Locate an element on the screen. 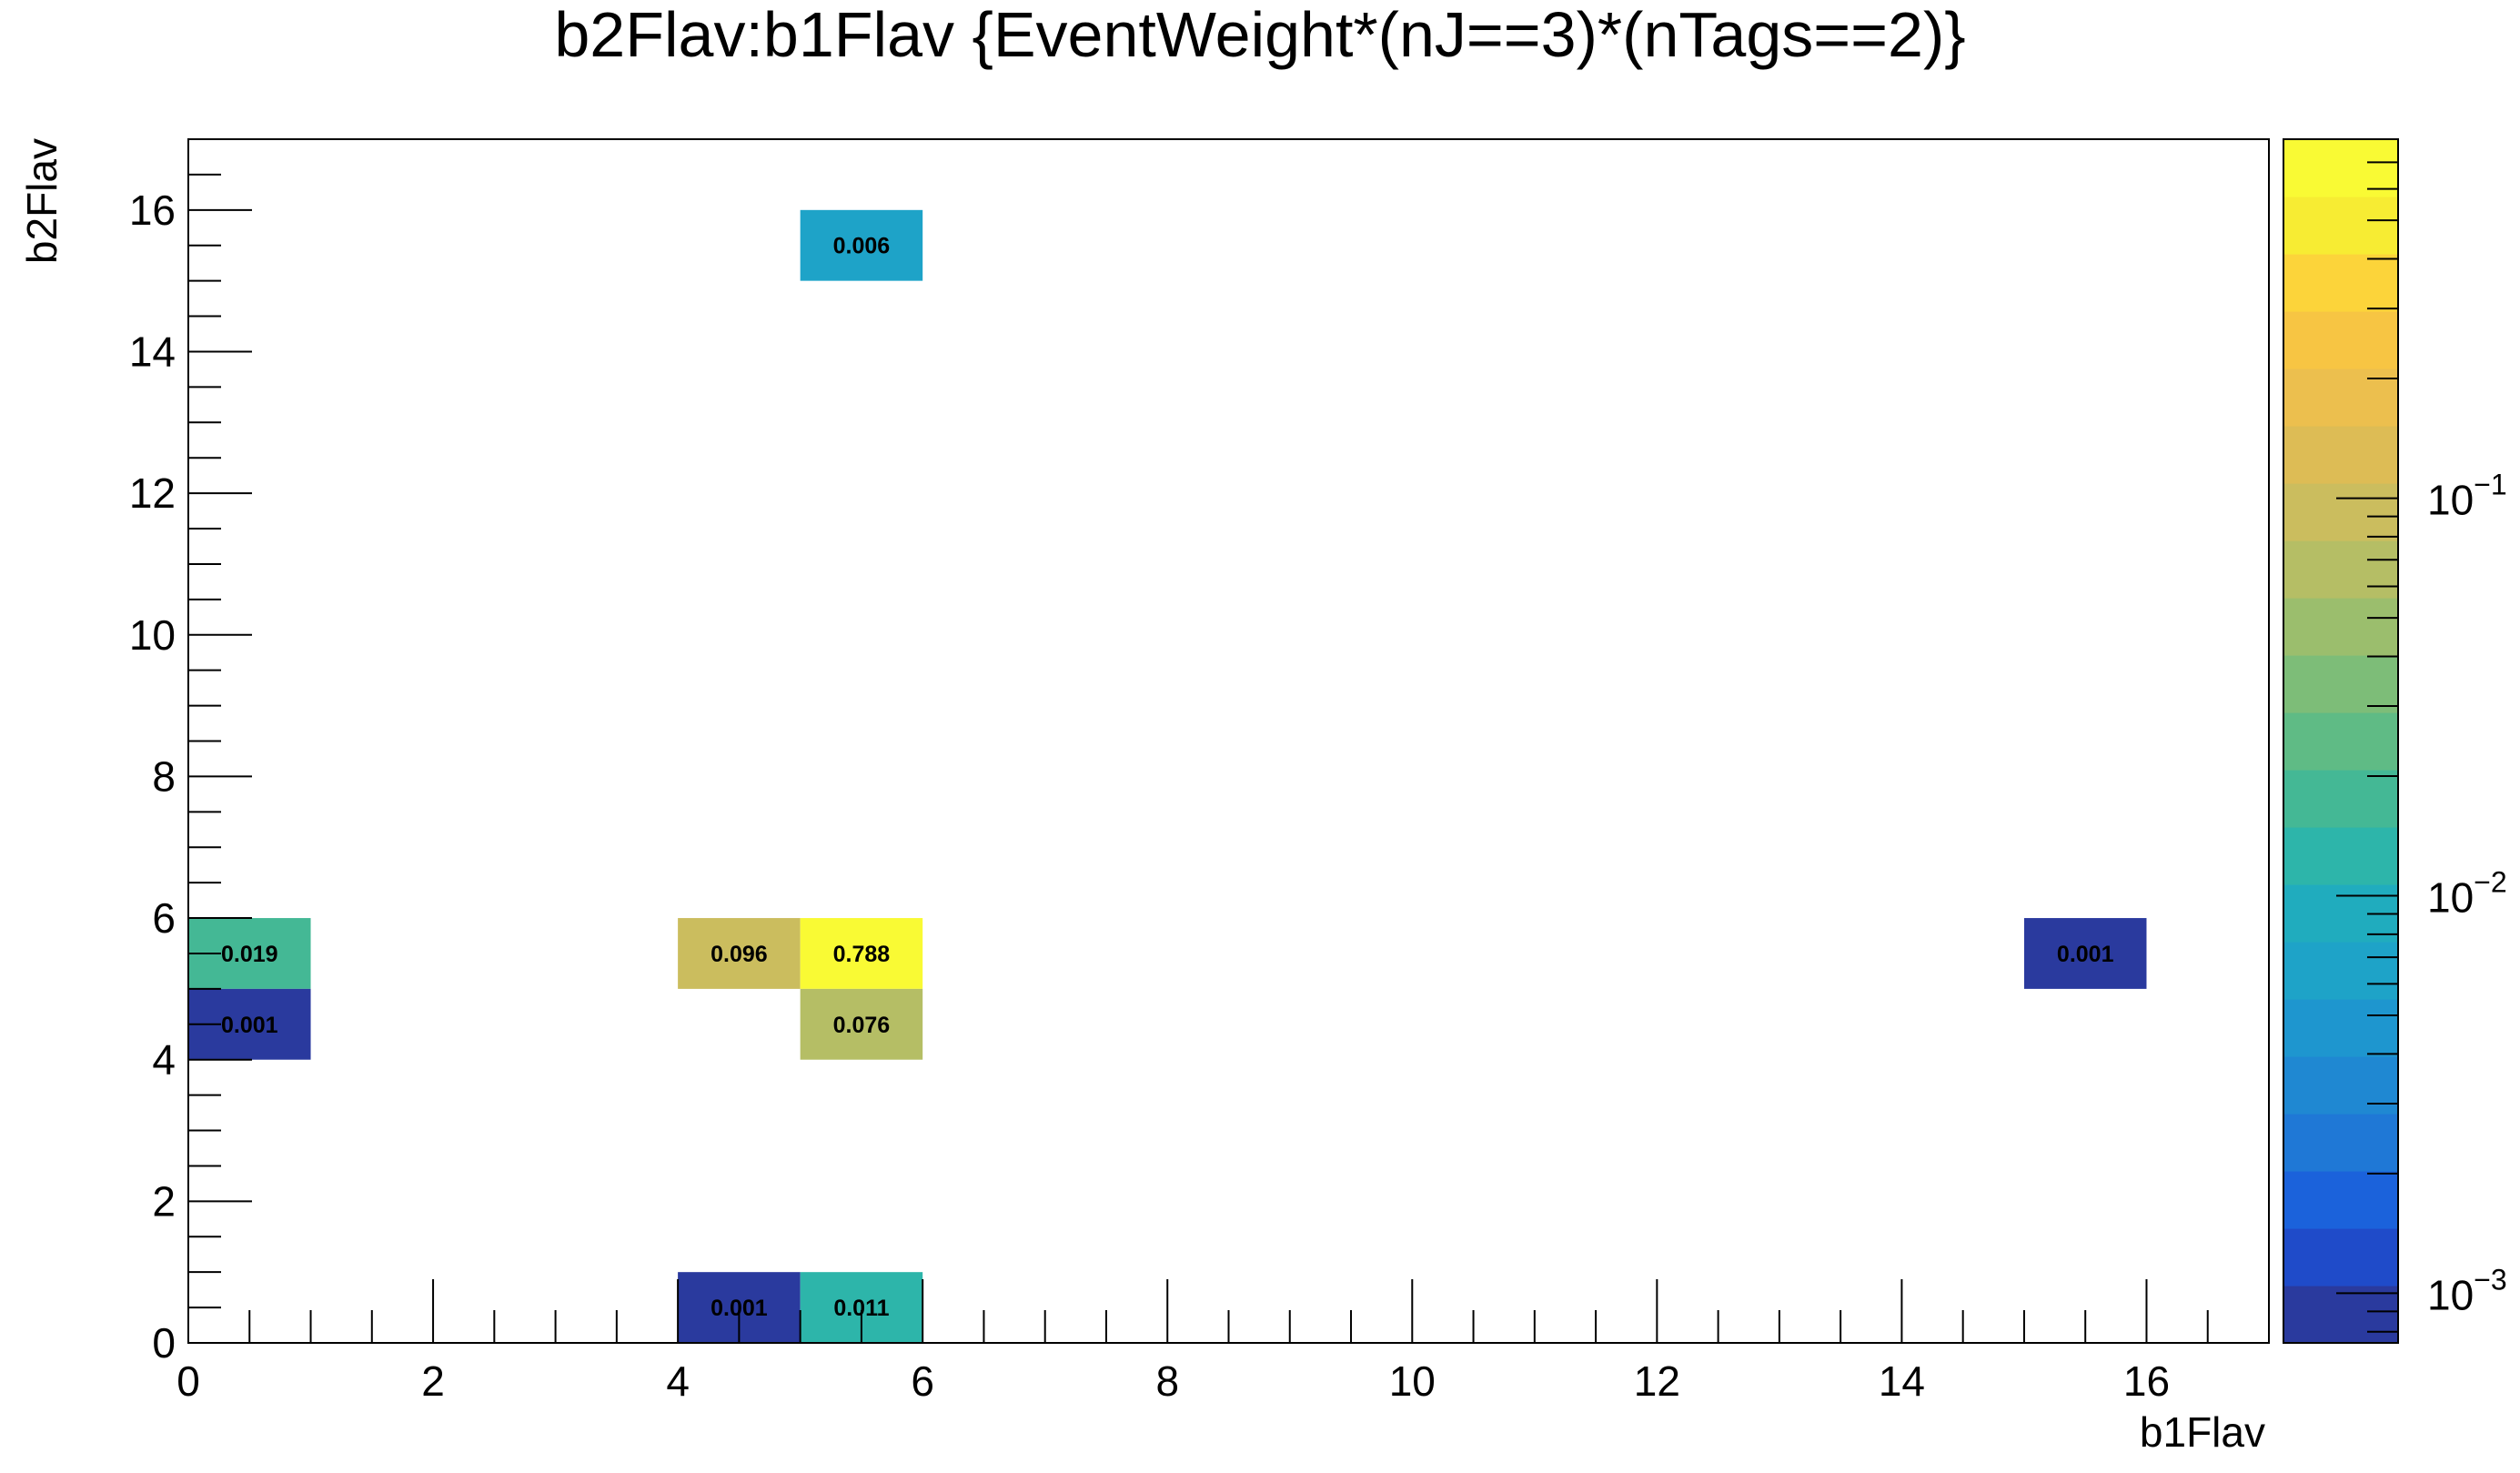  colorbar-tick-label: 10⁻¹ is located at coordinates (2467, 496).